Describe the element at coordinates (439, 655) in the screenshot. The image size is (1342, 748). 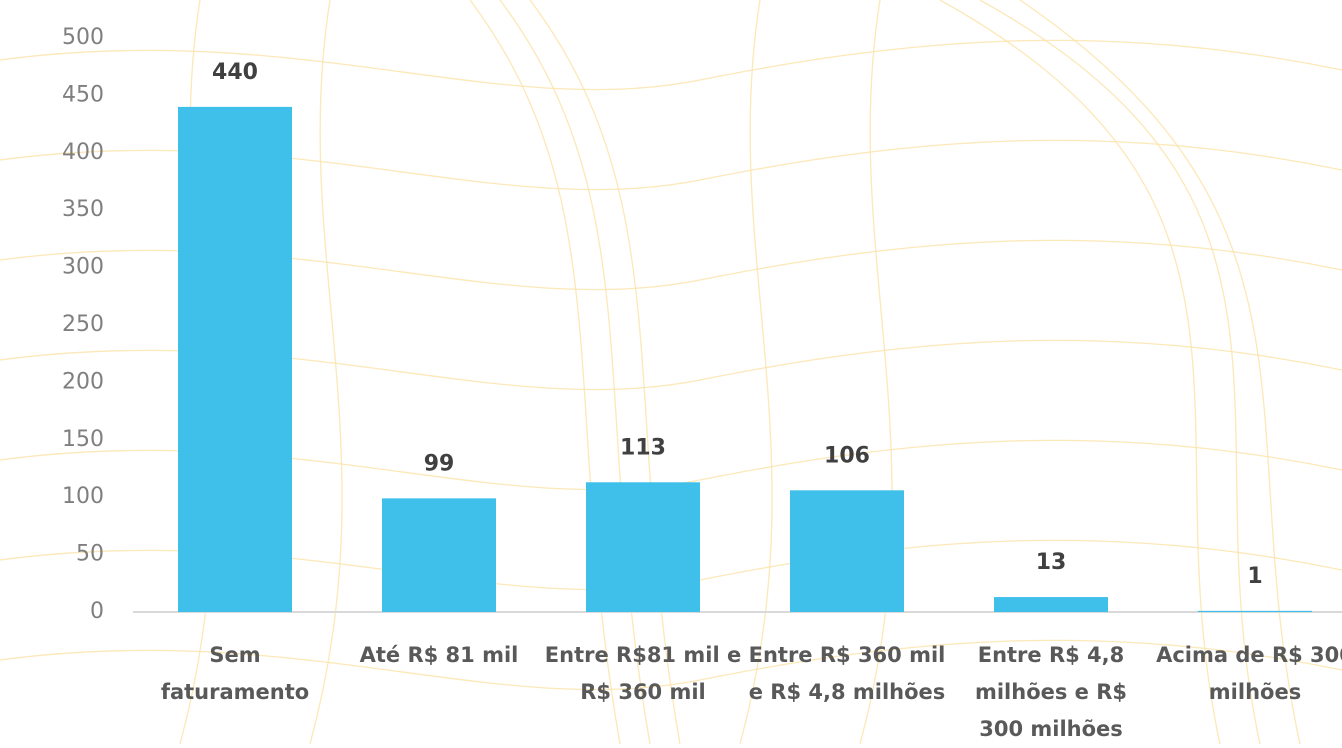
I see `x-tick-label: Até R$ 81 mil` at that location.